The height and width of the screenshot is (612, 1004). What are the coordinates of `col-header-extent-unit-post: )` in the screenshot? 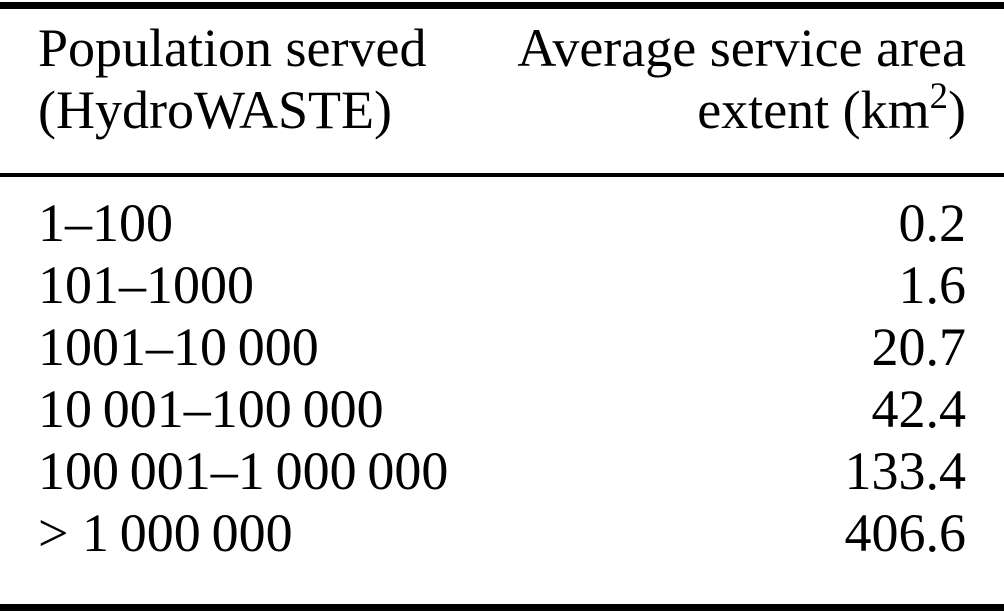 It's located at (957, 110).